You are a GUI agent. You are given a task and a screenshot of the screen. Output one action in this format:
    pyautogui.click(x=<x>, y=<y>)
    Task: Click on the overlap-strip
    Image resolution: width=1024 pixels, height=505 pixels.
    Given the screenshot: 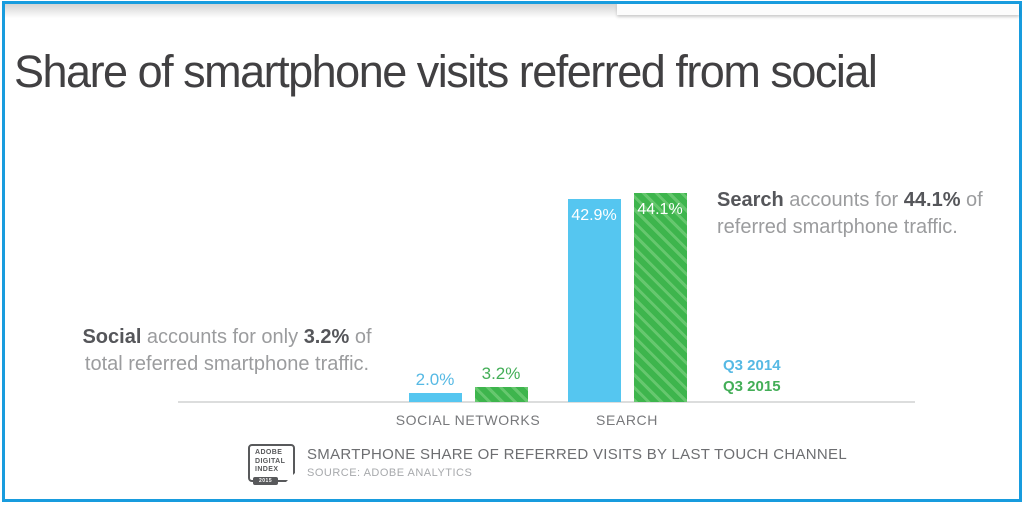 What is the action you would take?
    pyautogui.click(x=818, y=9)
    